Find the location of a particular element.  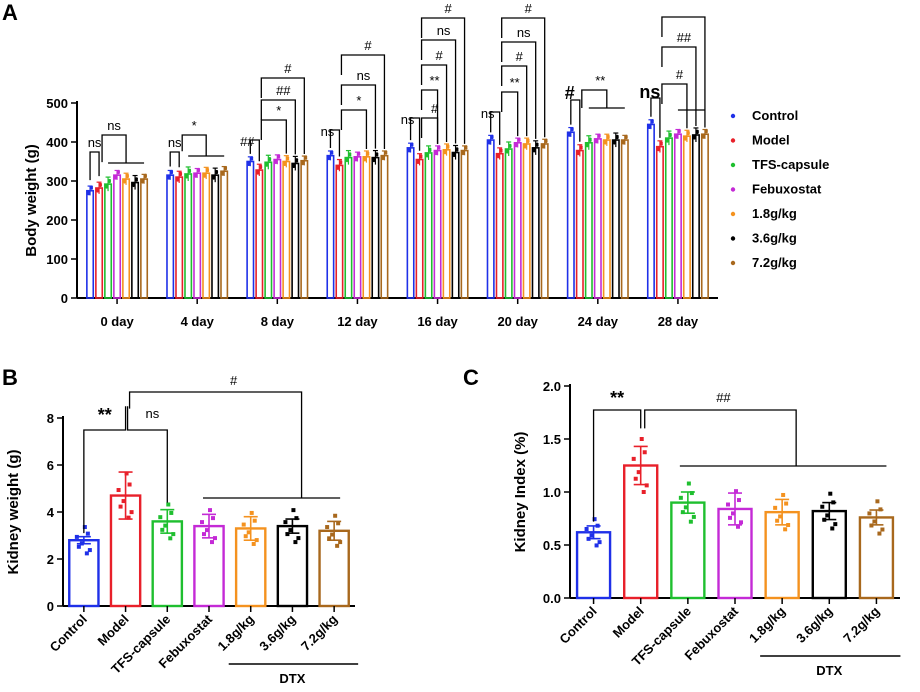

significance-label-c: ** is located at coordinates (617, 398).